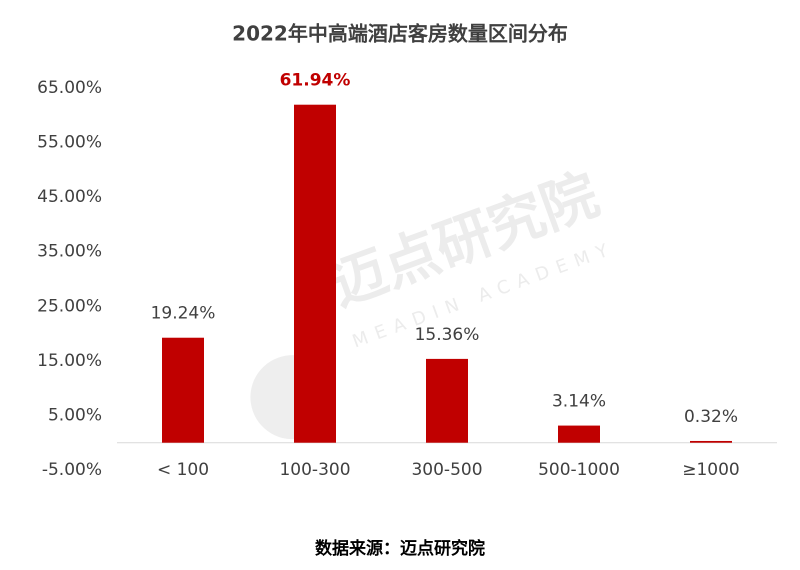 This screenshot has width=800, height=570. What do you see at coordinates (400, 34) in the screenshot?
I see `chart-title: 2022年中高端酒店客房数量区间分布` at bounding box center [400, 34].